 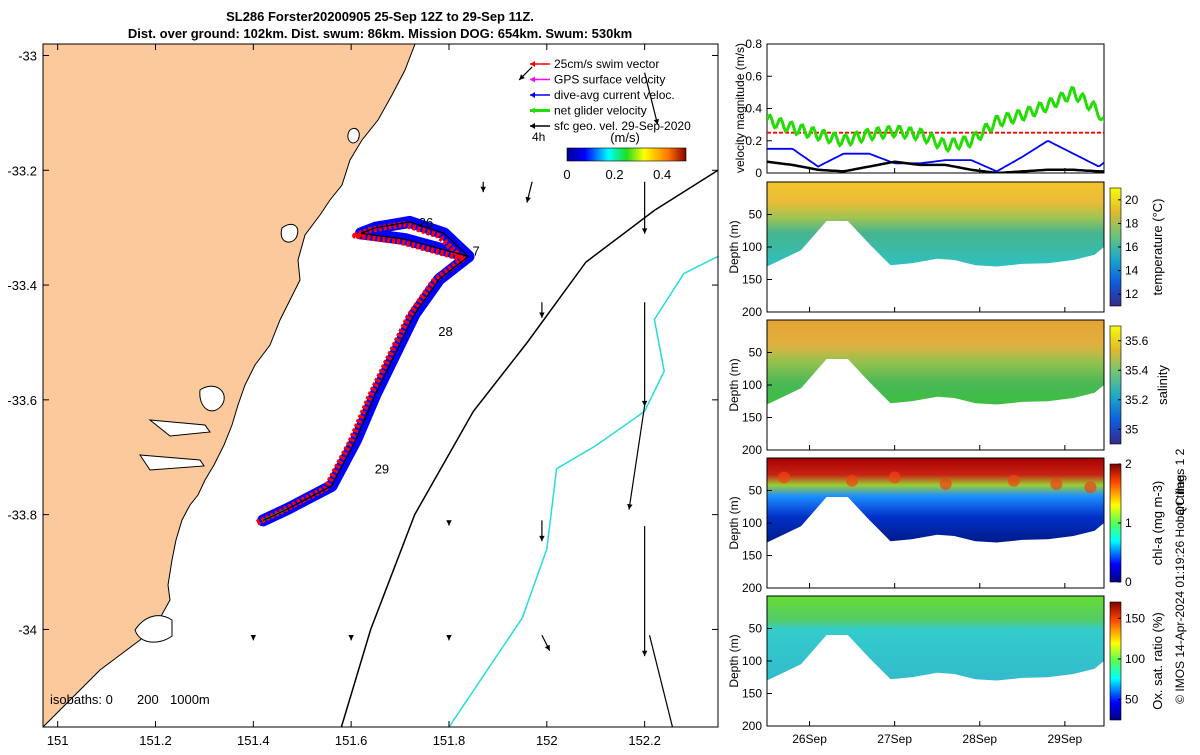 What do you see at coordinates (622, 126) in the screenshot?
I see `legend-label-geo: sfc geo. vel. 29-Sep-2020` at bounding box center [622, 126].